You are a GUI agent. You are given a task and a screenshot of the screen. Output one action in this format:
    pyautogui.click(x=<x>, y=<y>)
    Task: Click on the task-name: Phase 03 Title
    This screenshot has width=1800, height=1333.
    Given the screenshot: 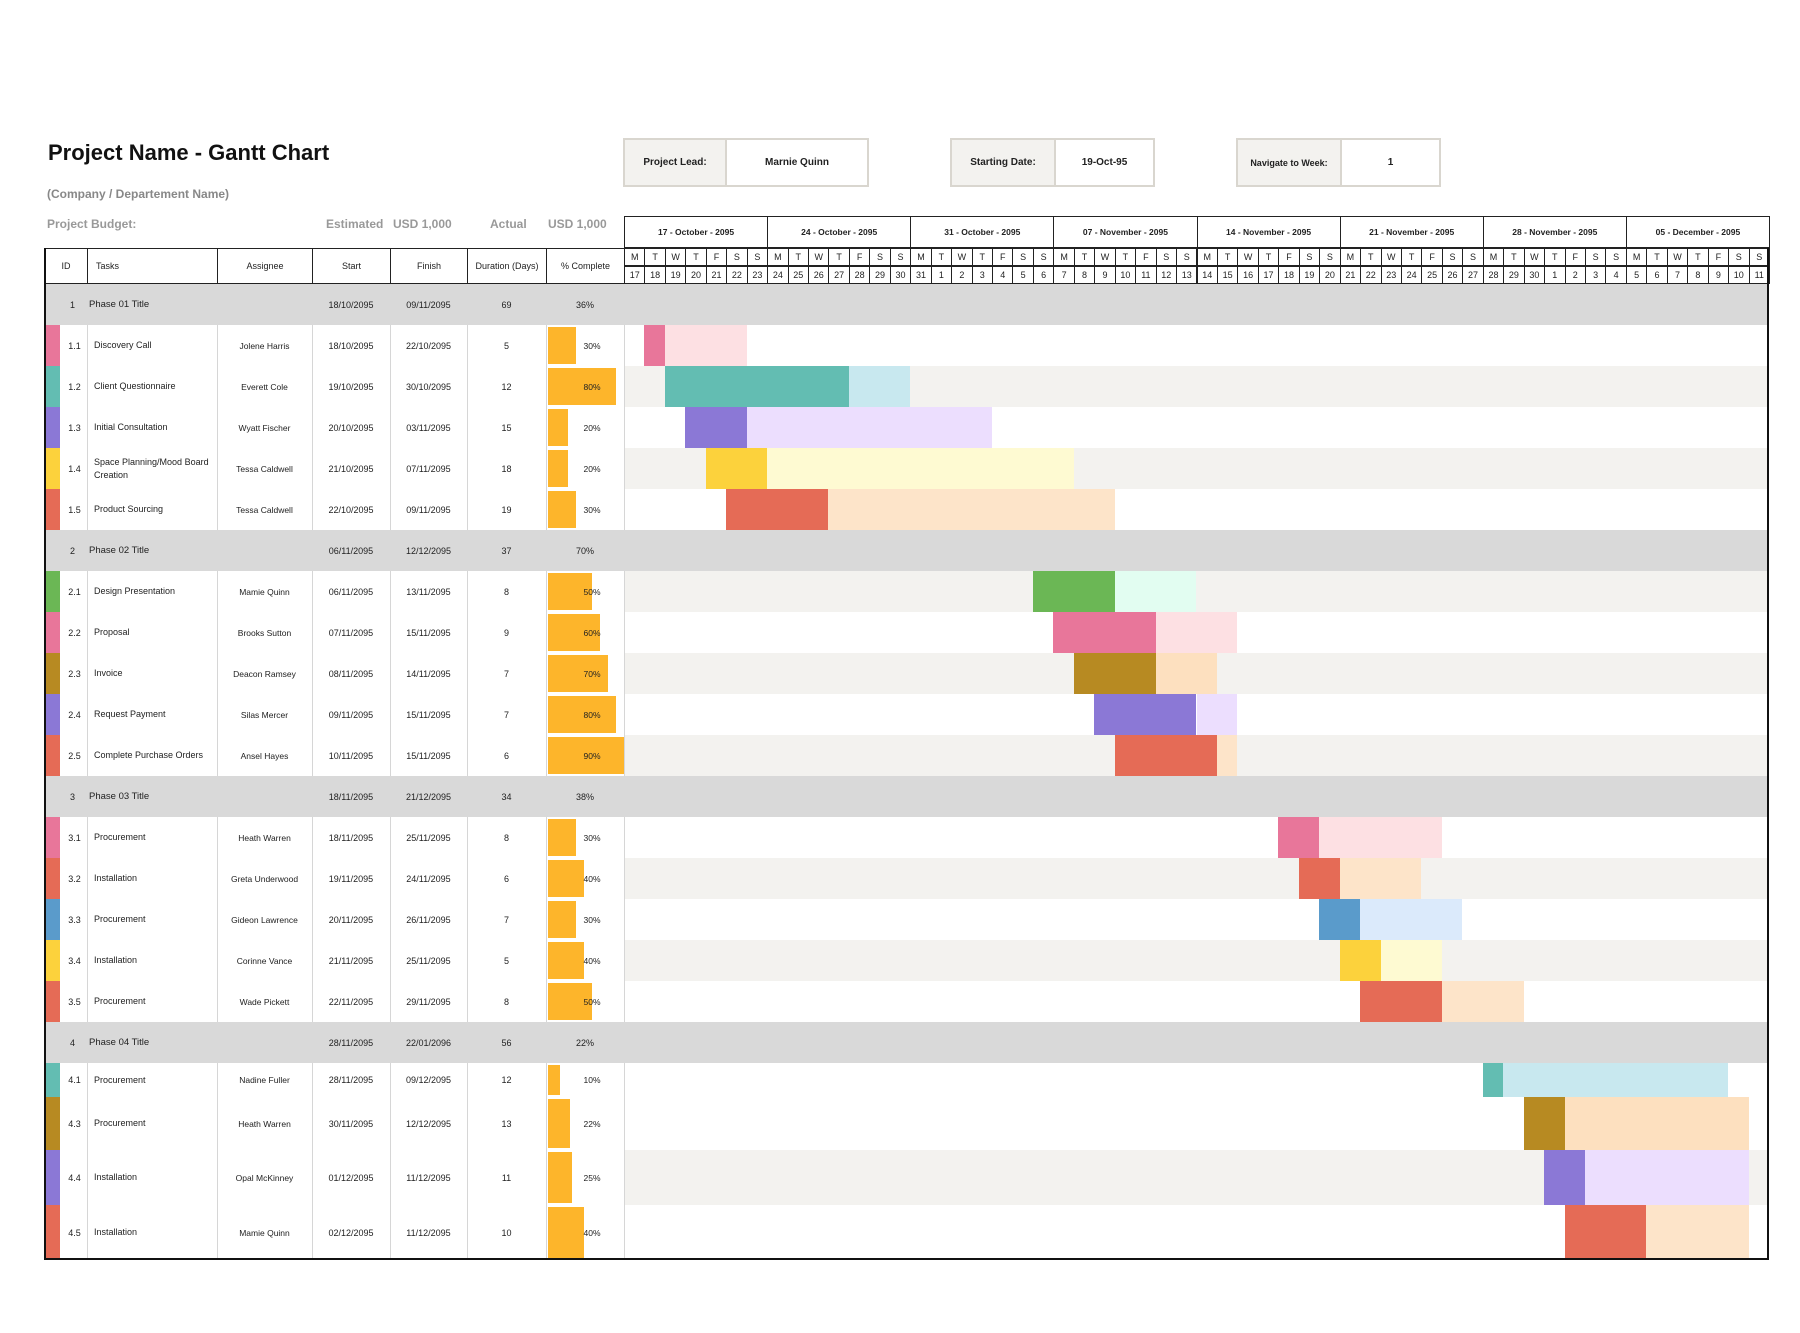 What is the action you would take?
    pyautogui.click(x=119, y=796)
    